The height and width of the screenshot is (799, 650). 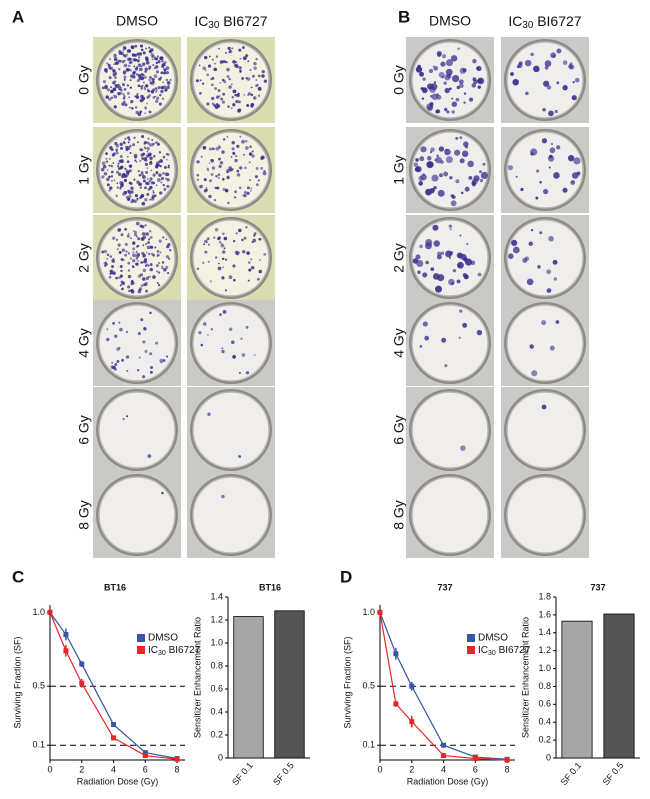 I want to click on bar, so click(x=289, y=684).